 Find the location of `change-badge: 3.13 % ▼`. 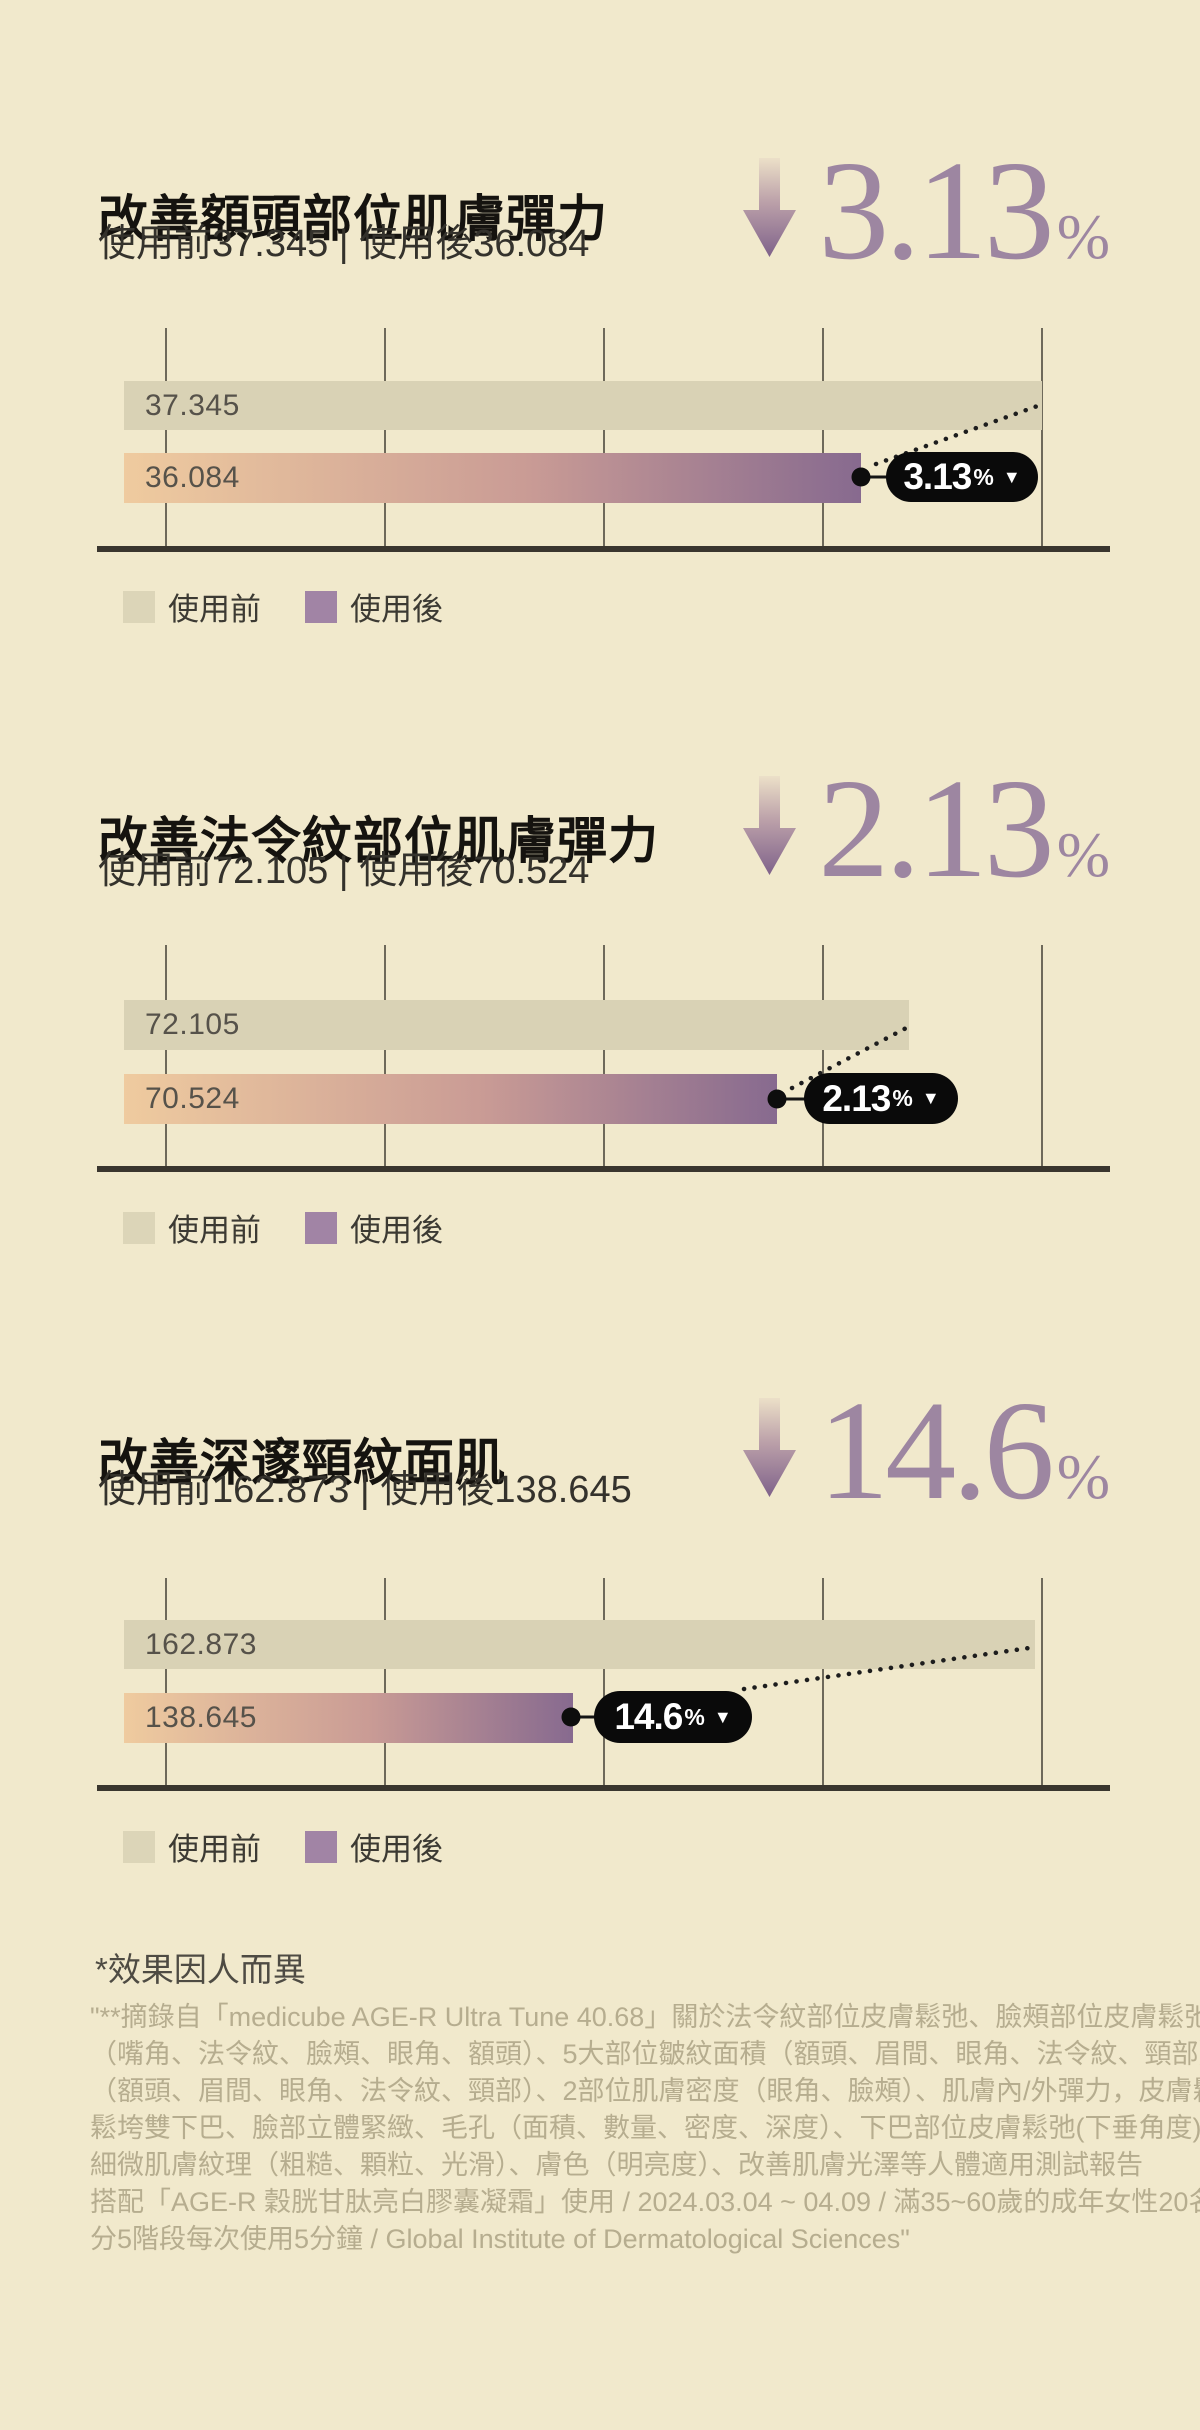

change-badge: 3.13 % ▼ is located at coordinates (962, 477).